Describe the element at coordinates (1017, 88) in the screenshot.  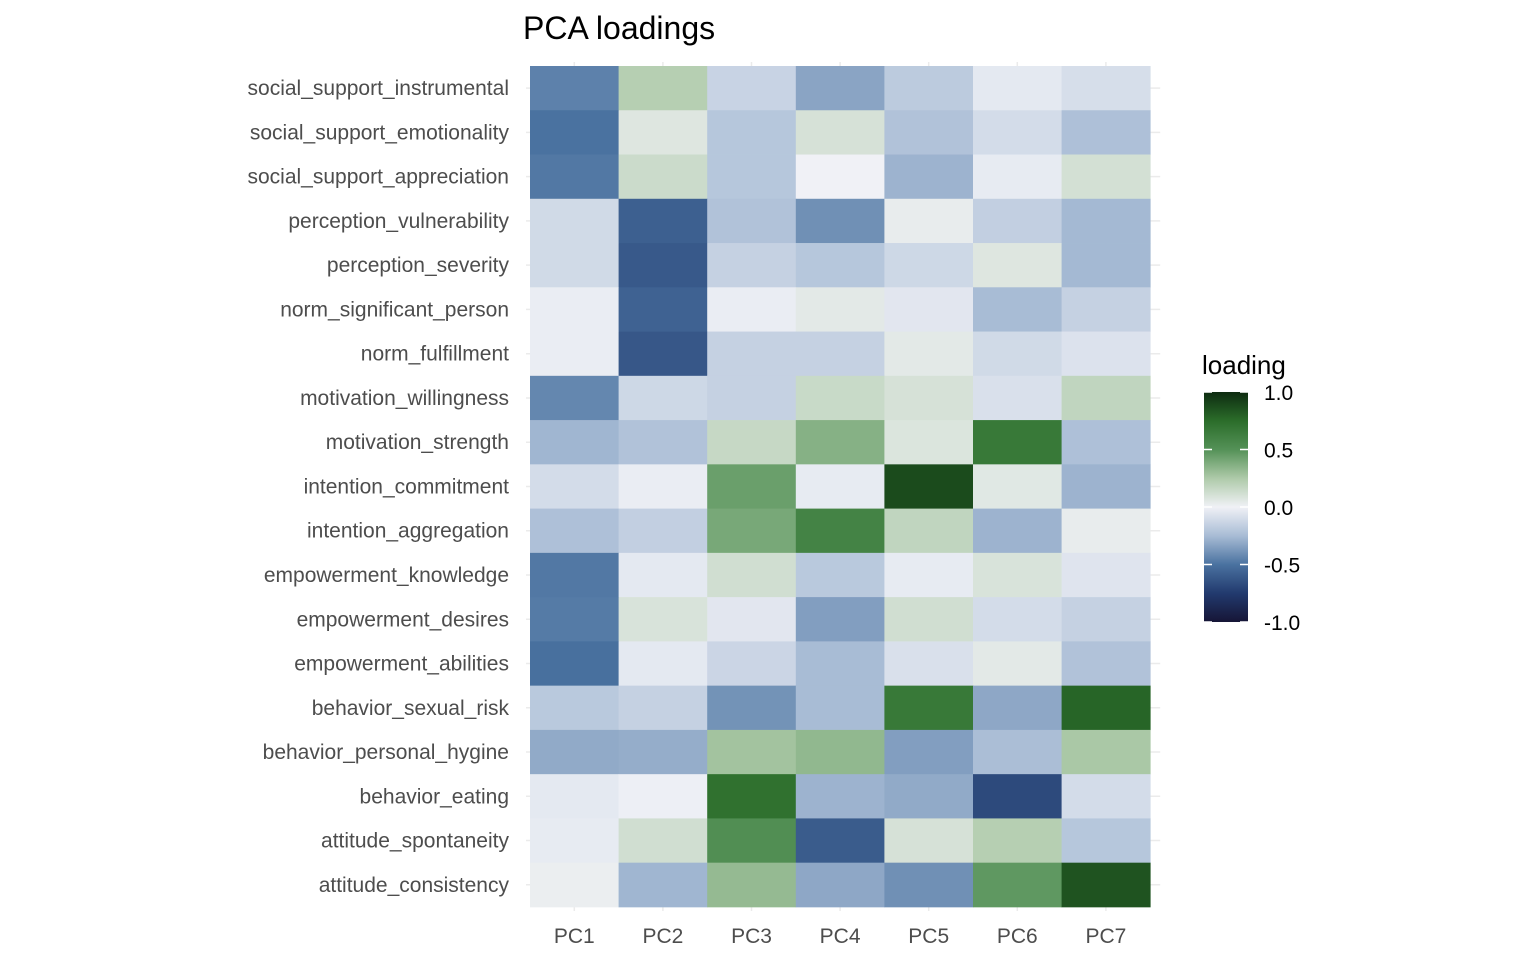
I see `heatmap-cell-social_support_instrumental-PC6` at that location.